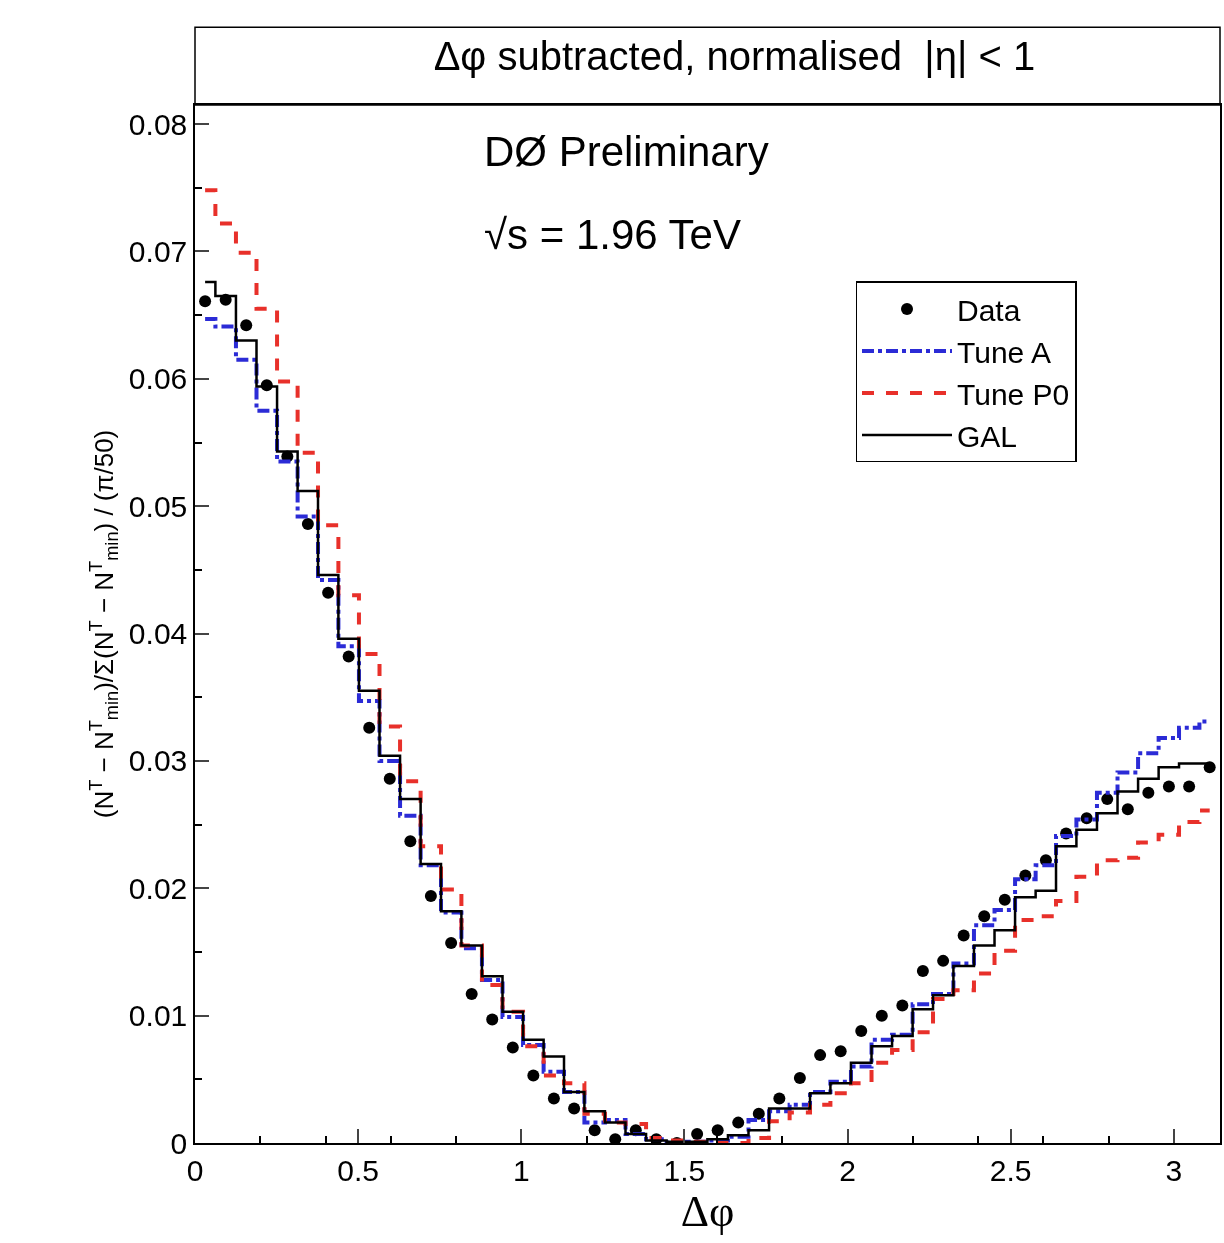 Image resolution: width=1224 pixels, height=1243 pixels. Describe the element at coordinates (358, 1170) in the screenshot. I see `x-tick-label: 0.5` at that location.